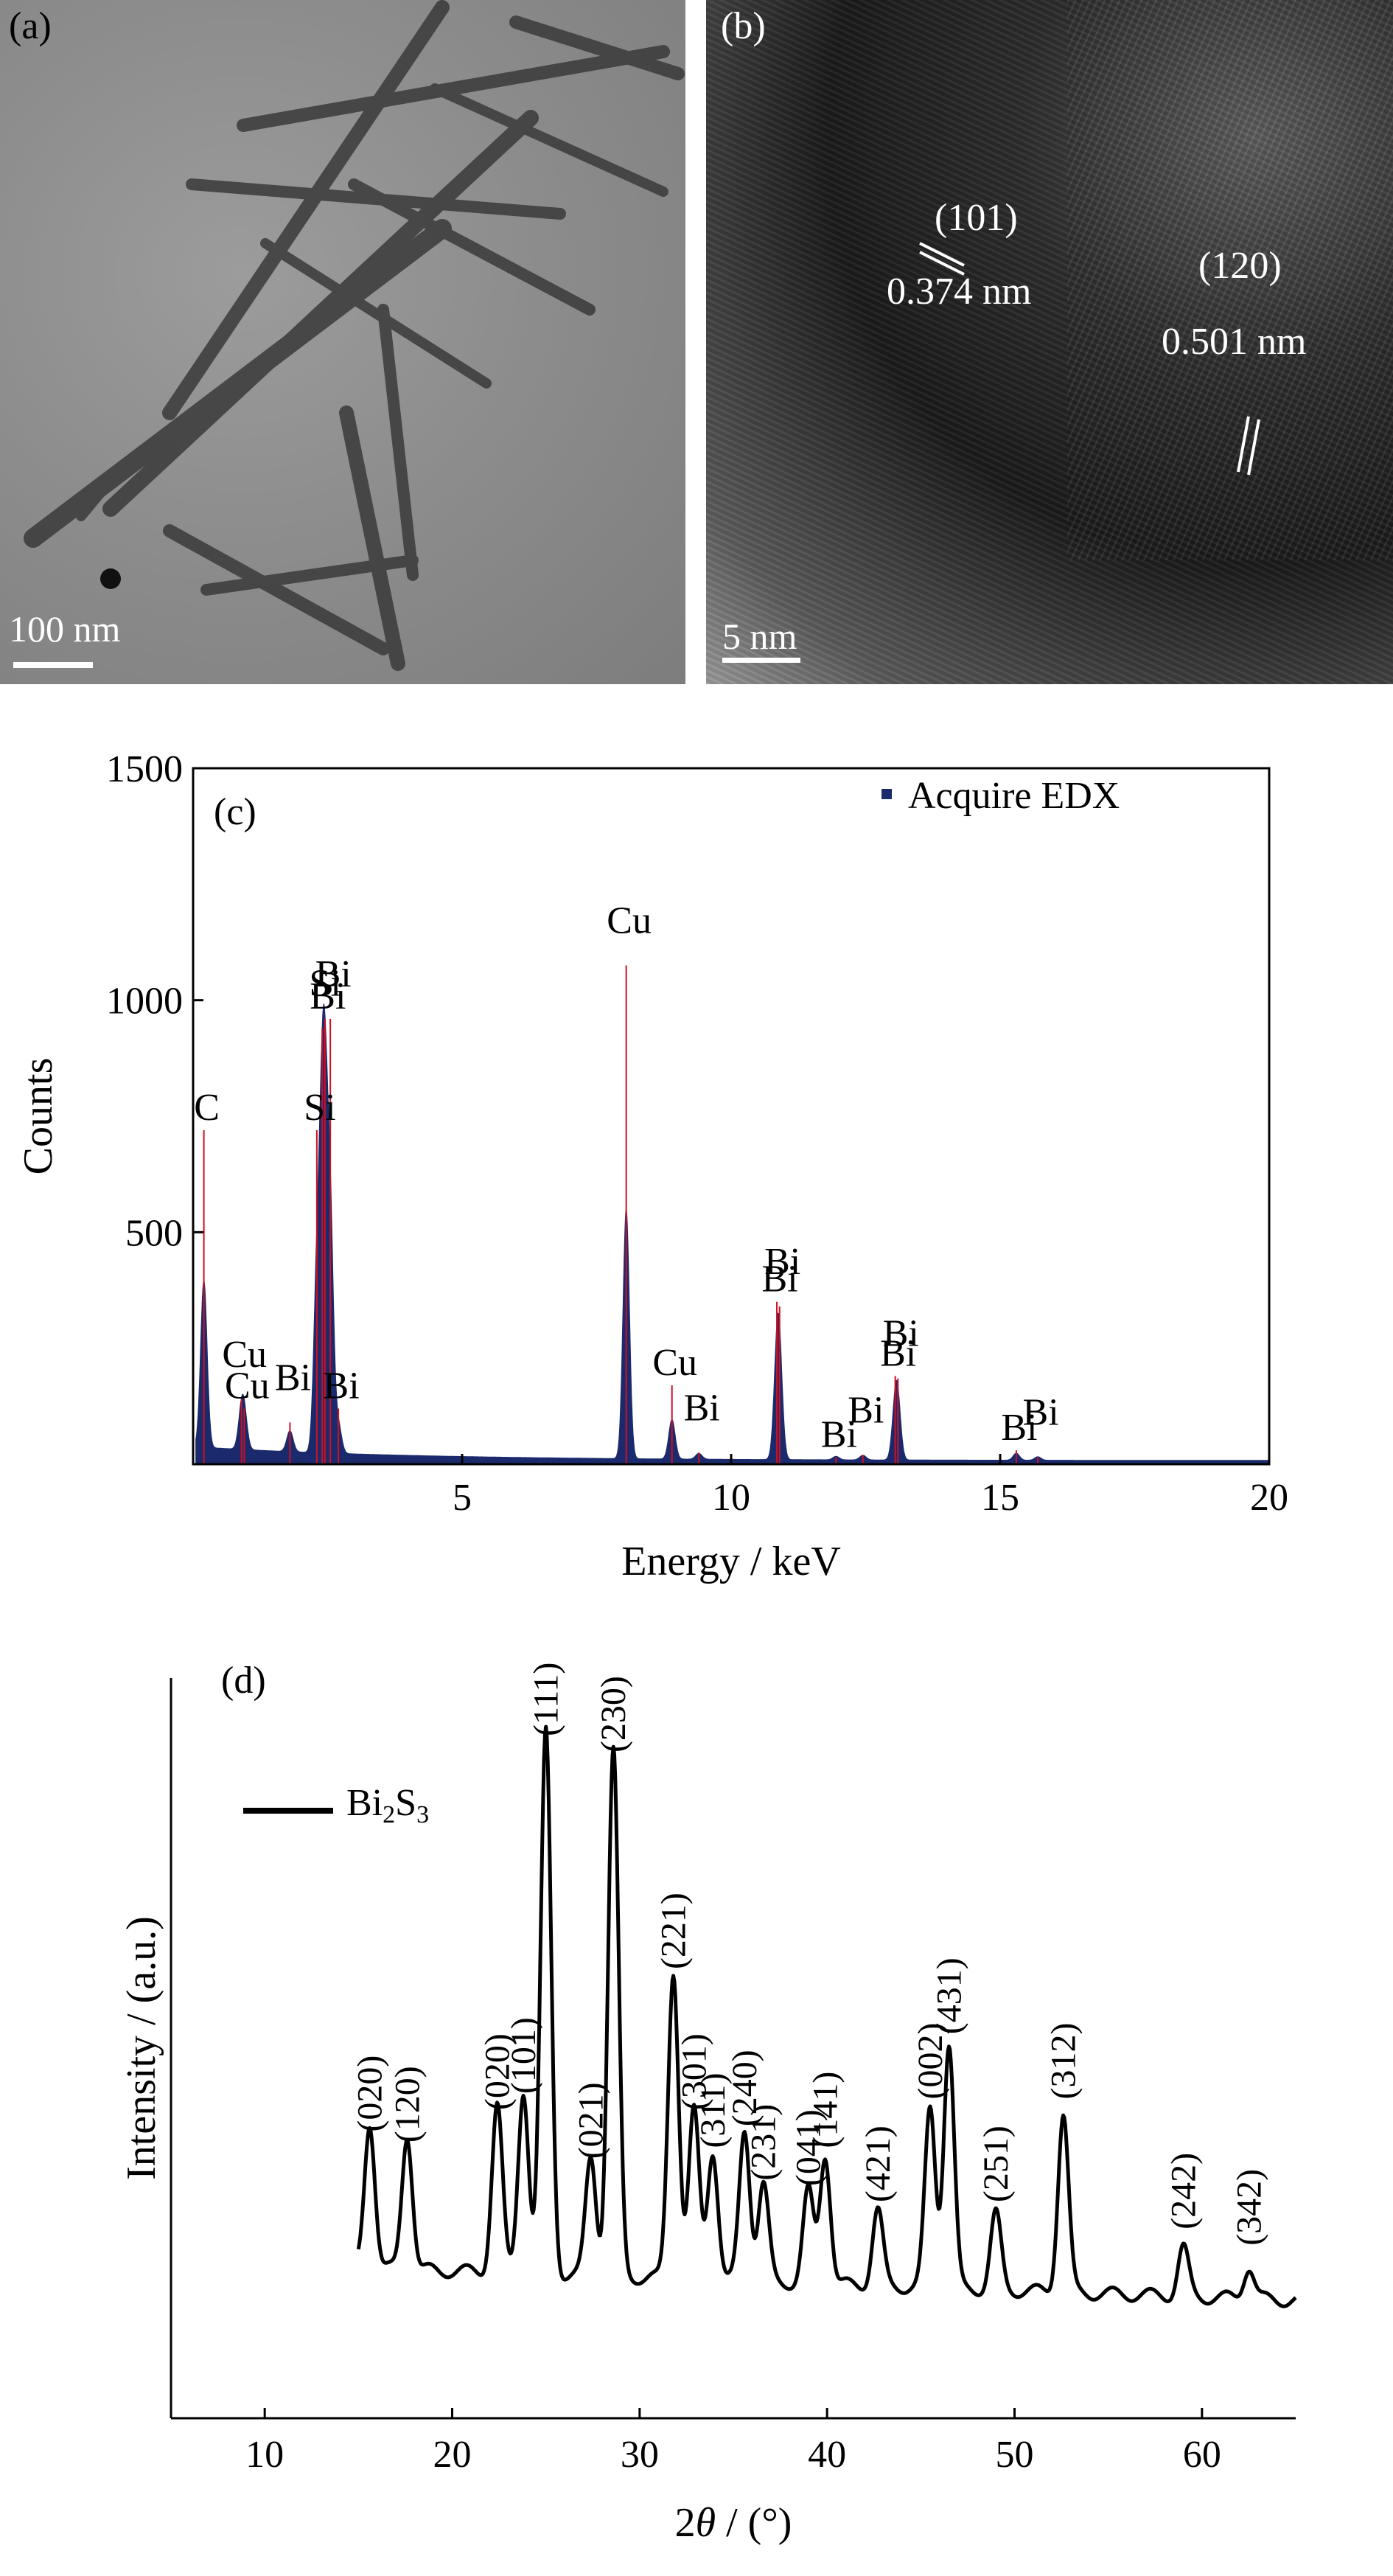 The width and height of the screenshot is (1393, 2576). Describe the element at coordinates (1015, 2455) in the screenshot. I see `x-tick-label: 50` at that location.